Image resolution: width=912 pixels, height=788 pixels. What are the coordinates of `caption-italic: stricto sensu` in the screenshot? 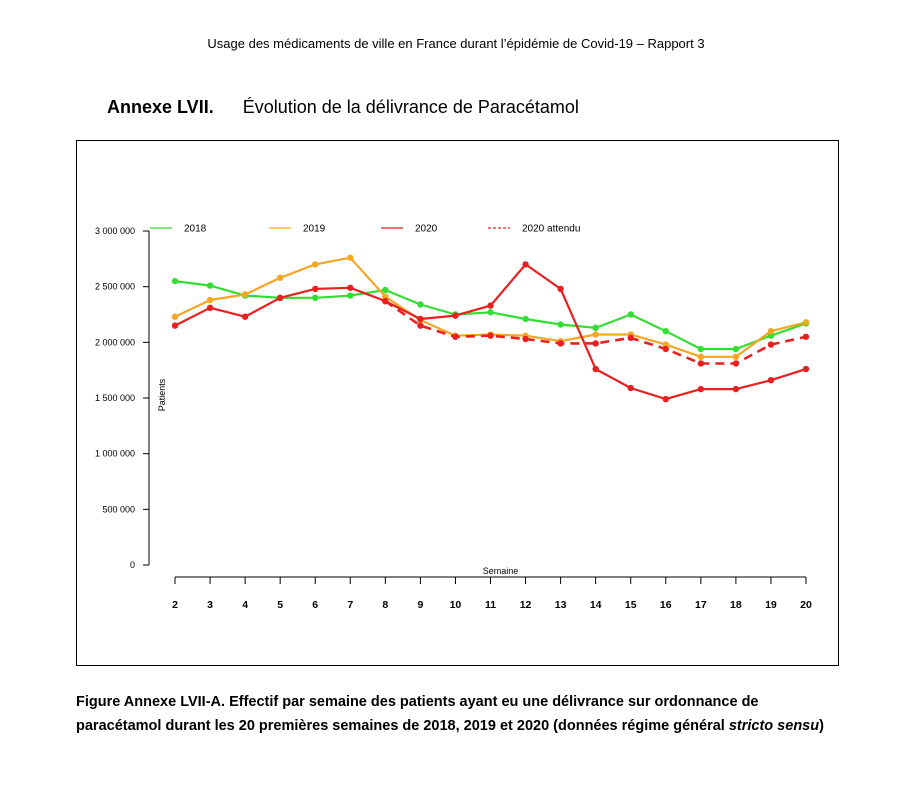 It's located at (774, 726).